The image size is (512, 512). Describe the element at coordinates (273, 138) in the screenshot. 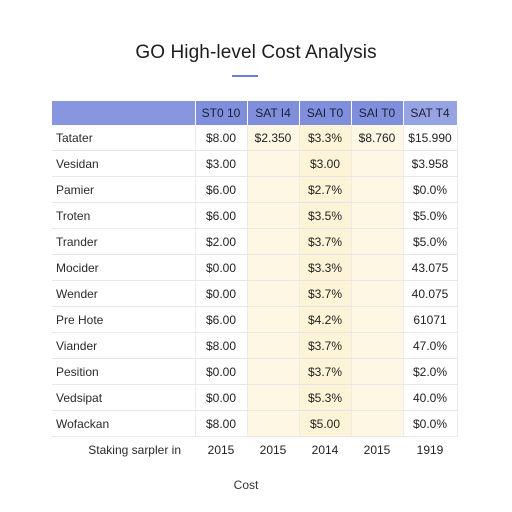

I see `table-cell: $2.350` at that location.